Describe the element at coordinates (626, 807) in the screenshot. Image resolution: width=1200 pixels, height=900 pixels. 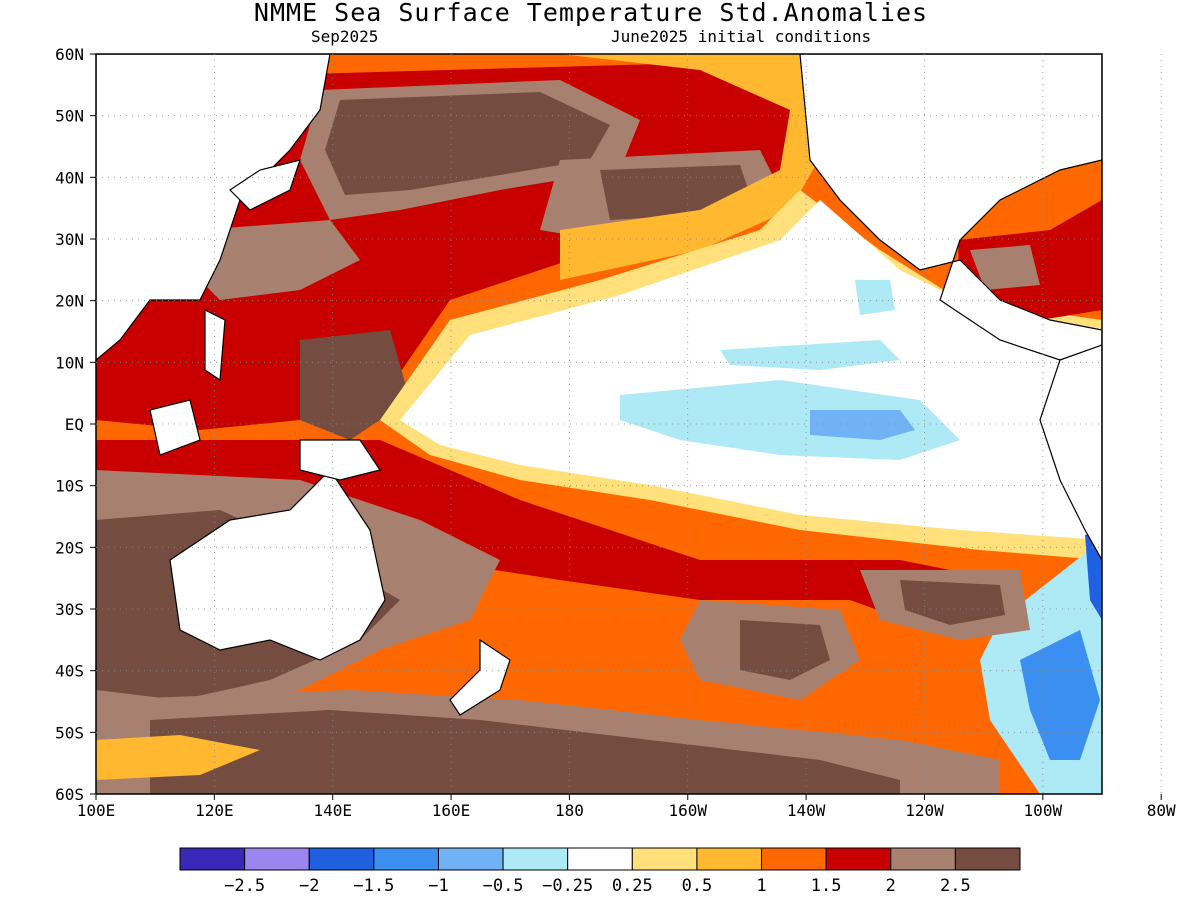
I see `longitude-axis: 100E 120E 140E 160E 180 160W 140W 120W 100W 80W` at that location.